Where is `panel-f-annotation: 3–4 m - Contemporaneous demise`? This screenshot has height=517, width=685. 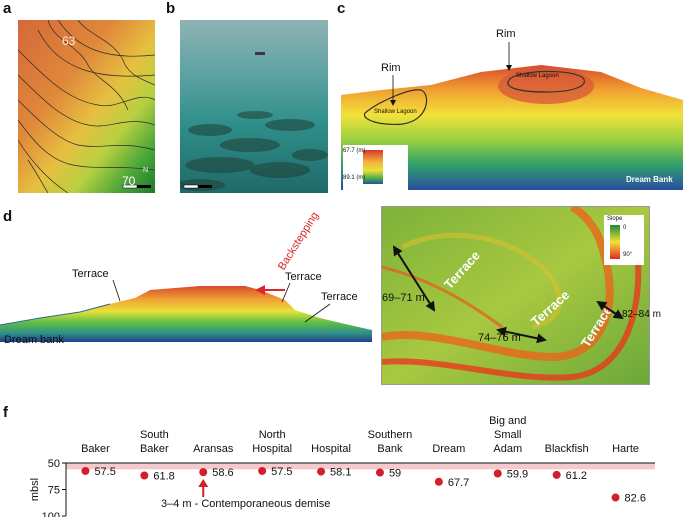 panel-f-annotation: 3–4 m - Contemporaneous demise is located at coordinates (246, 504).